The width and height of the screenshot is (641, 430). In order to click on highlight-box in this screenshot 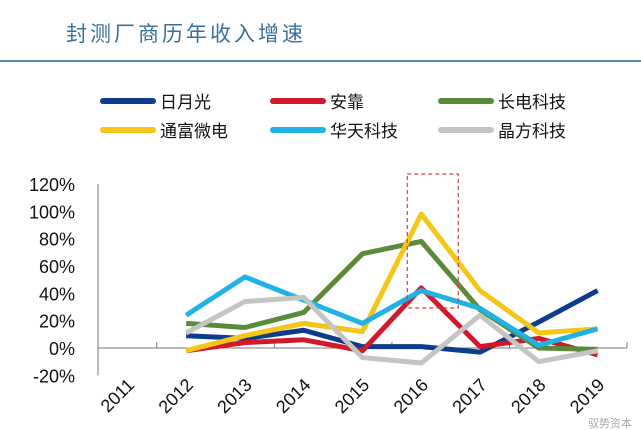, I will do `click(432, 241)`.